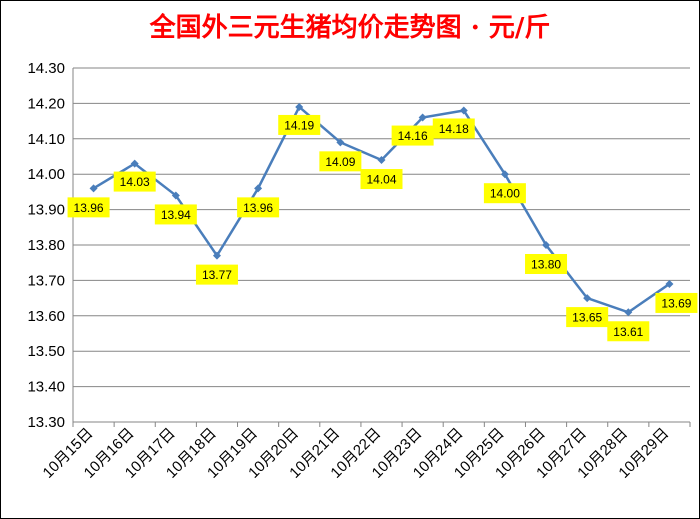 The height and width of the screenshot is (519, 700). I want to click on data-label: 14.00, so click(504, 193).